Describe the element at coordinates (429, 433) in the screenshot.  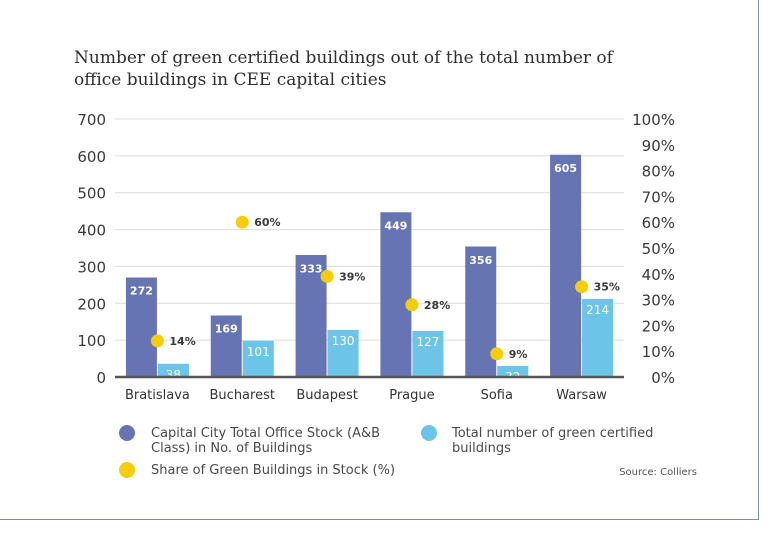
I see `legend-swatch-green-buildings` at that location.